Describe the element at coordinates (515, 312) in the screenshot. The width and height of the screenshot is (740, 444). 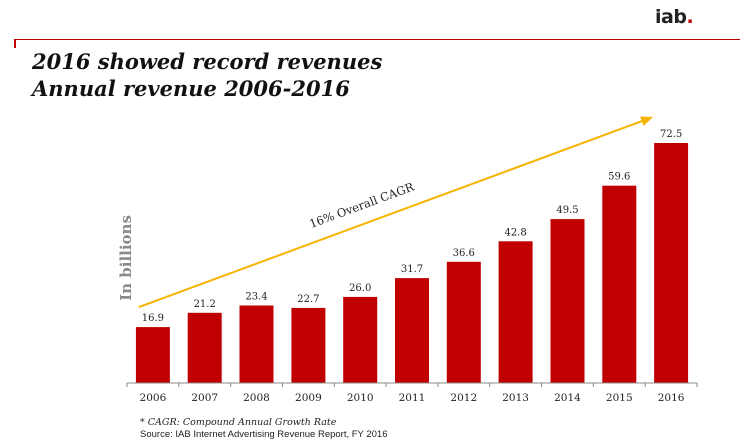
I see `bar-2013` at that location.